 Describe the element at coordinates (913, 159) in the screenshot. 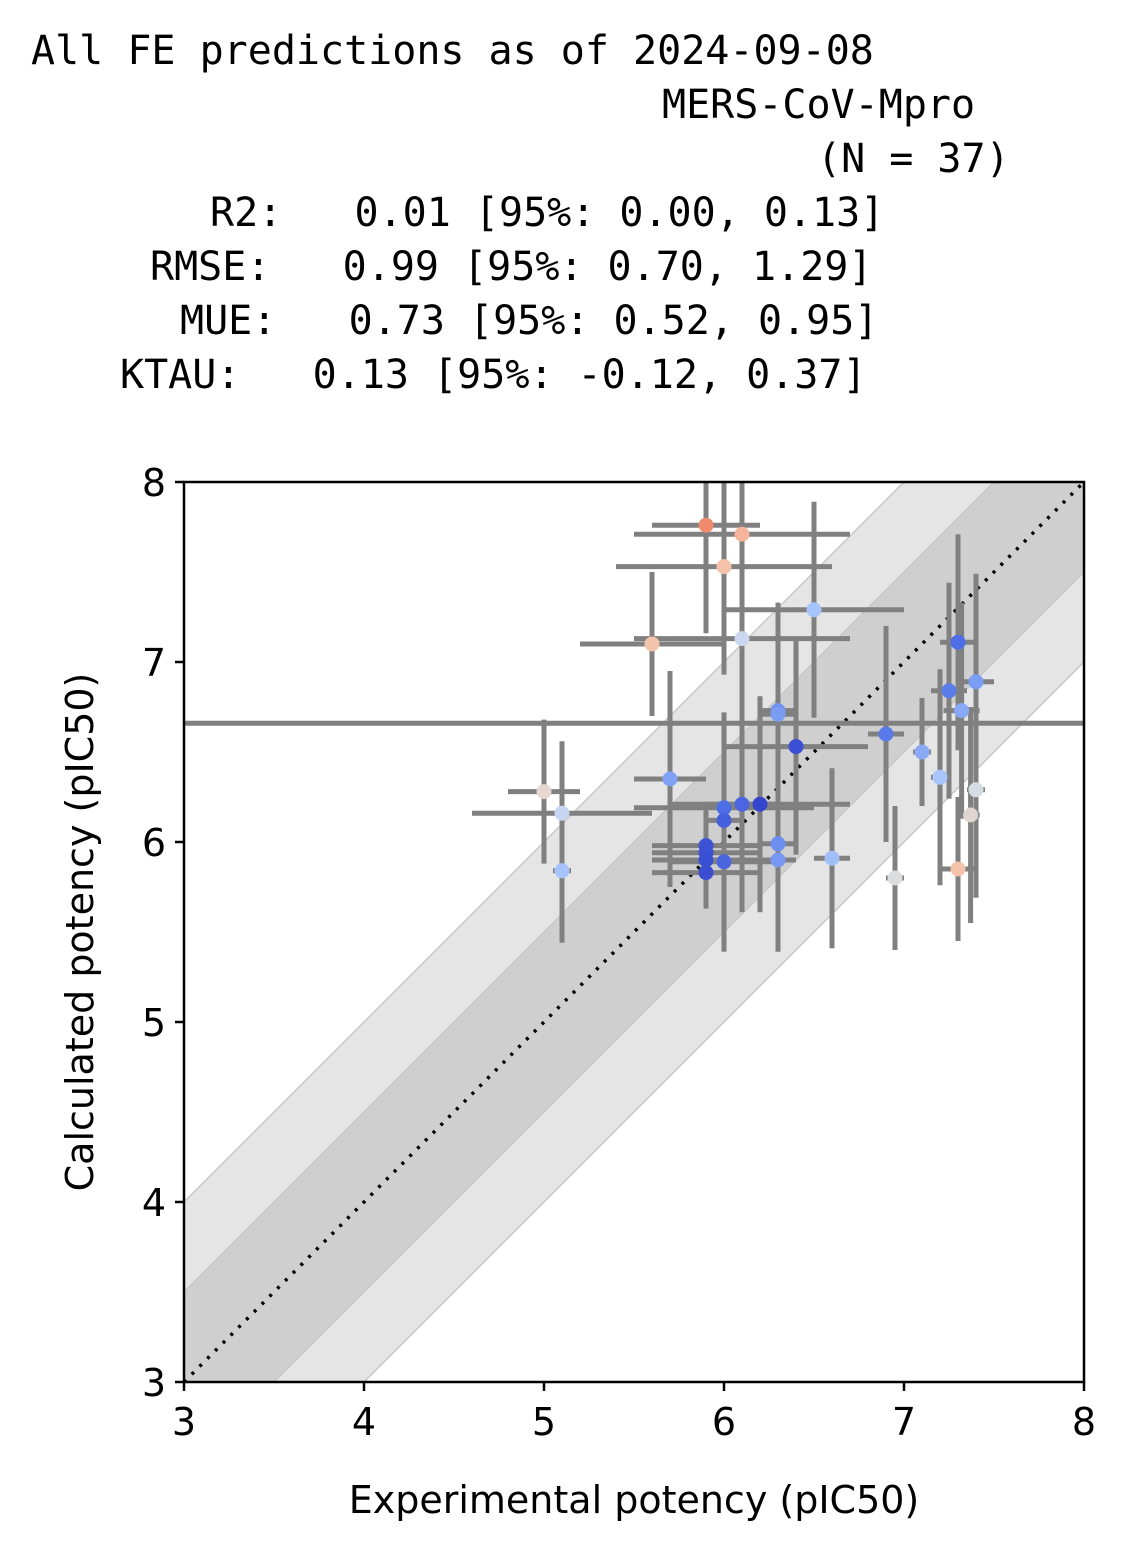

I see `title-line-count: (N = 37)` at that location.